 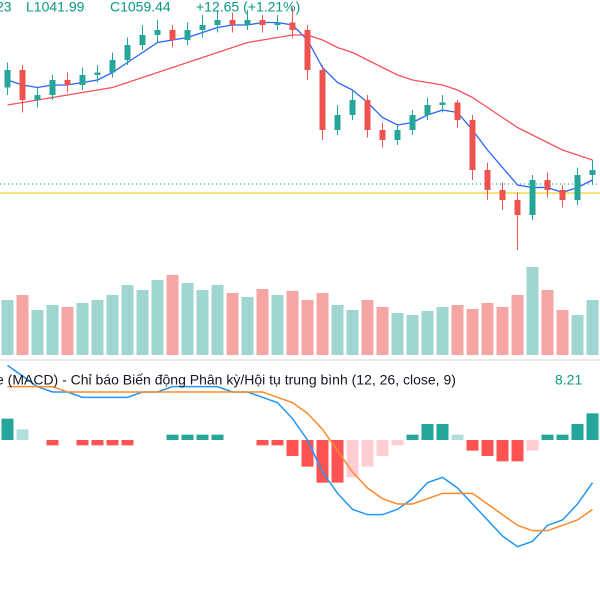 I want to click on legend-value: L1041.99, so click(x=55, y=7).